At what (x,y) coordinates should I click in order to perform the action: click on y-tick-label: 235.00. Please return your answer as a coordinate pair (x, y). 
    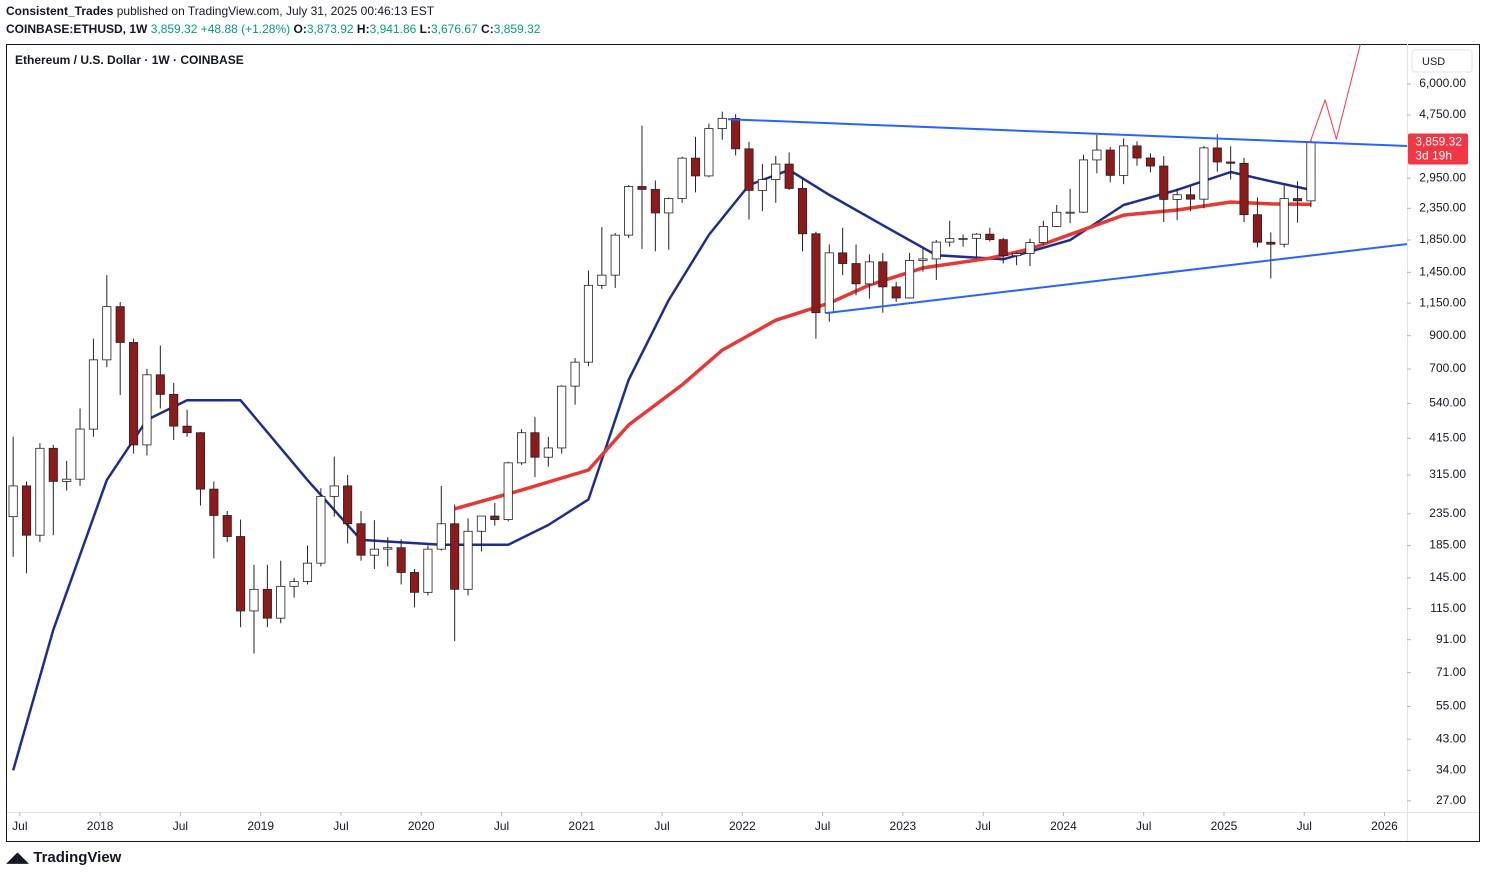
    Looking at the image, I should click on (1447, 513).